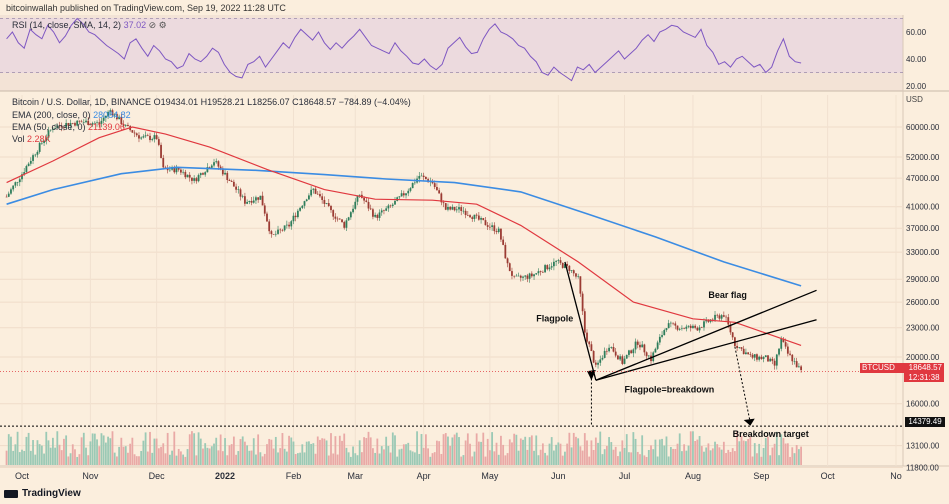 The image size is (949, 504). What do you see at coordinates (106, 127) in the screenshot?
I see `ema50-value: 21139.06` at bounding box center [106, 127].